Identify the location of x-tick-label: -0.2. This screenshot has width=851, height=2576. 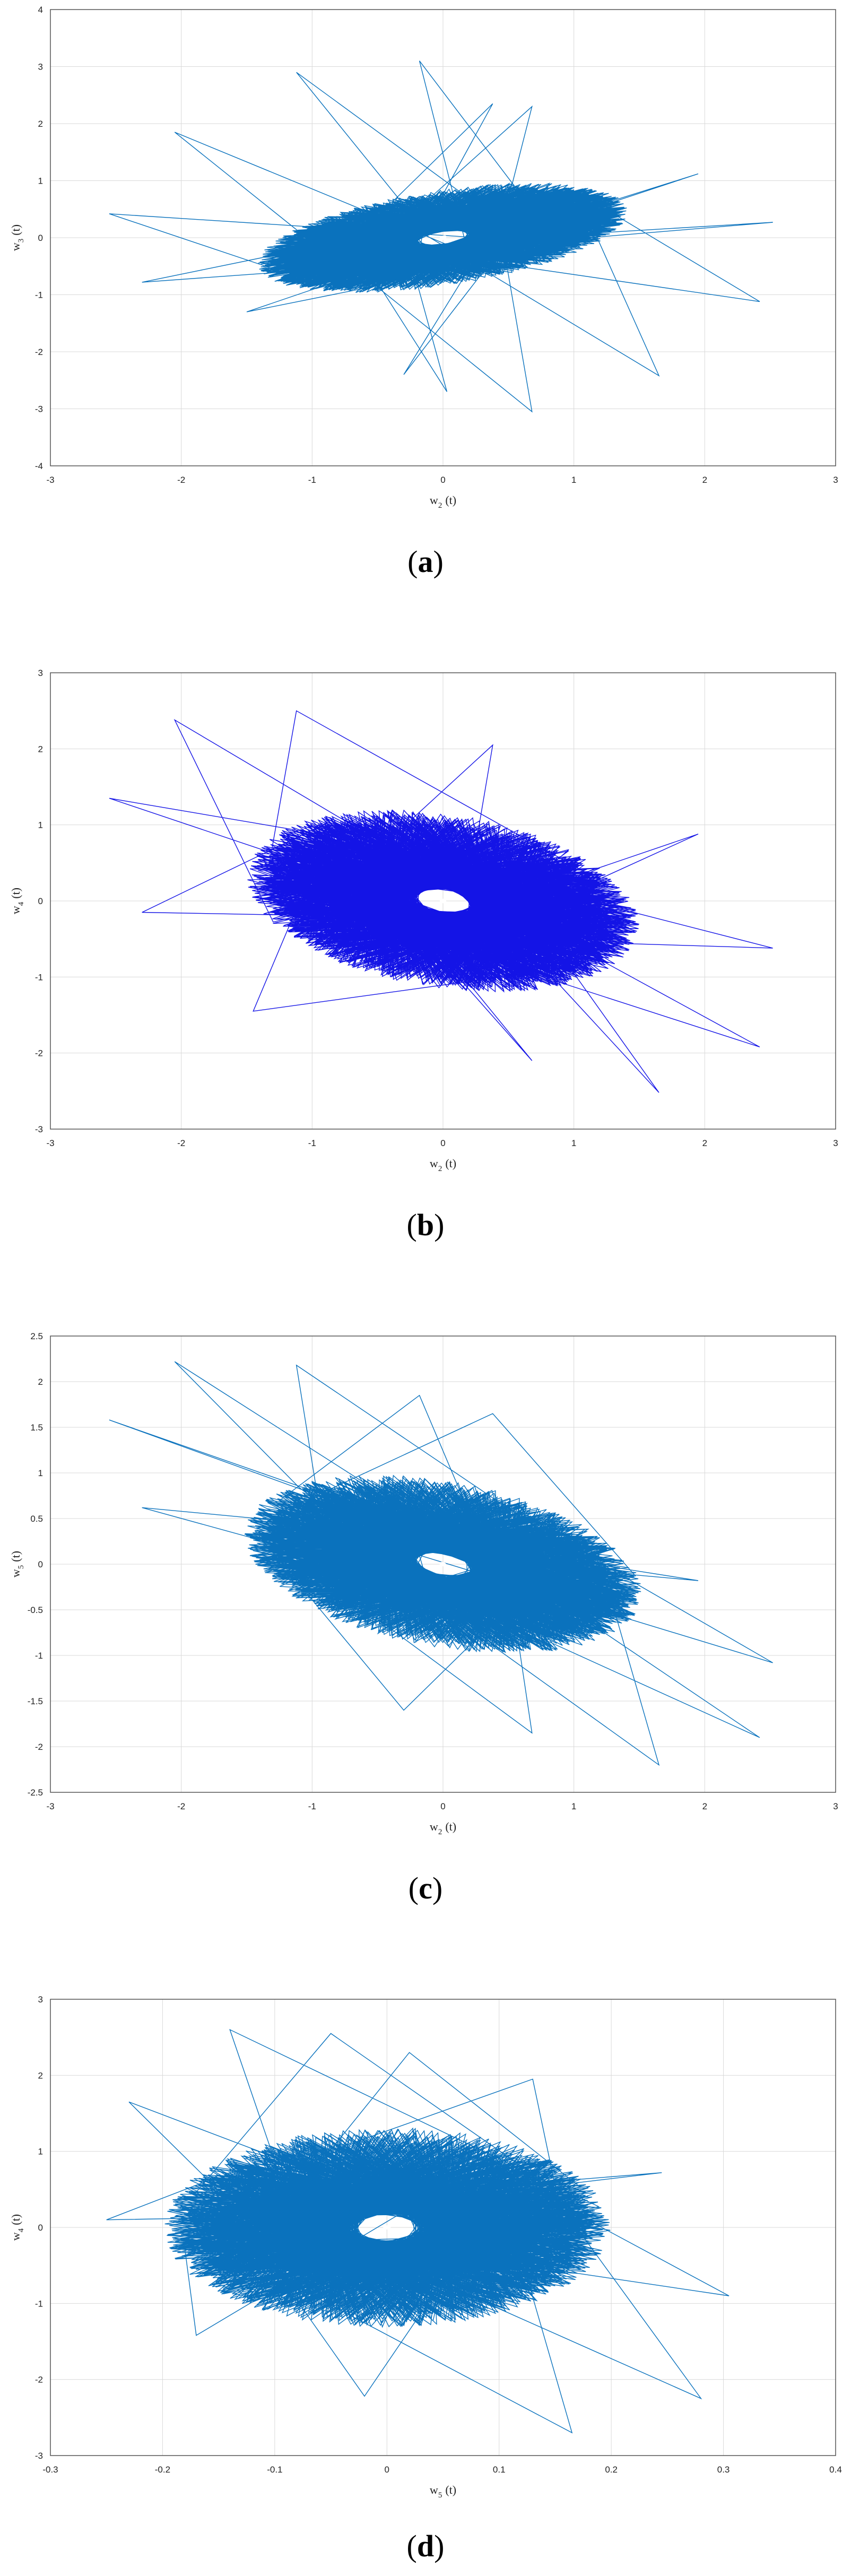
(162, 2470).